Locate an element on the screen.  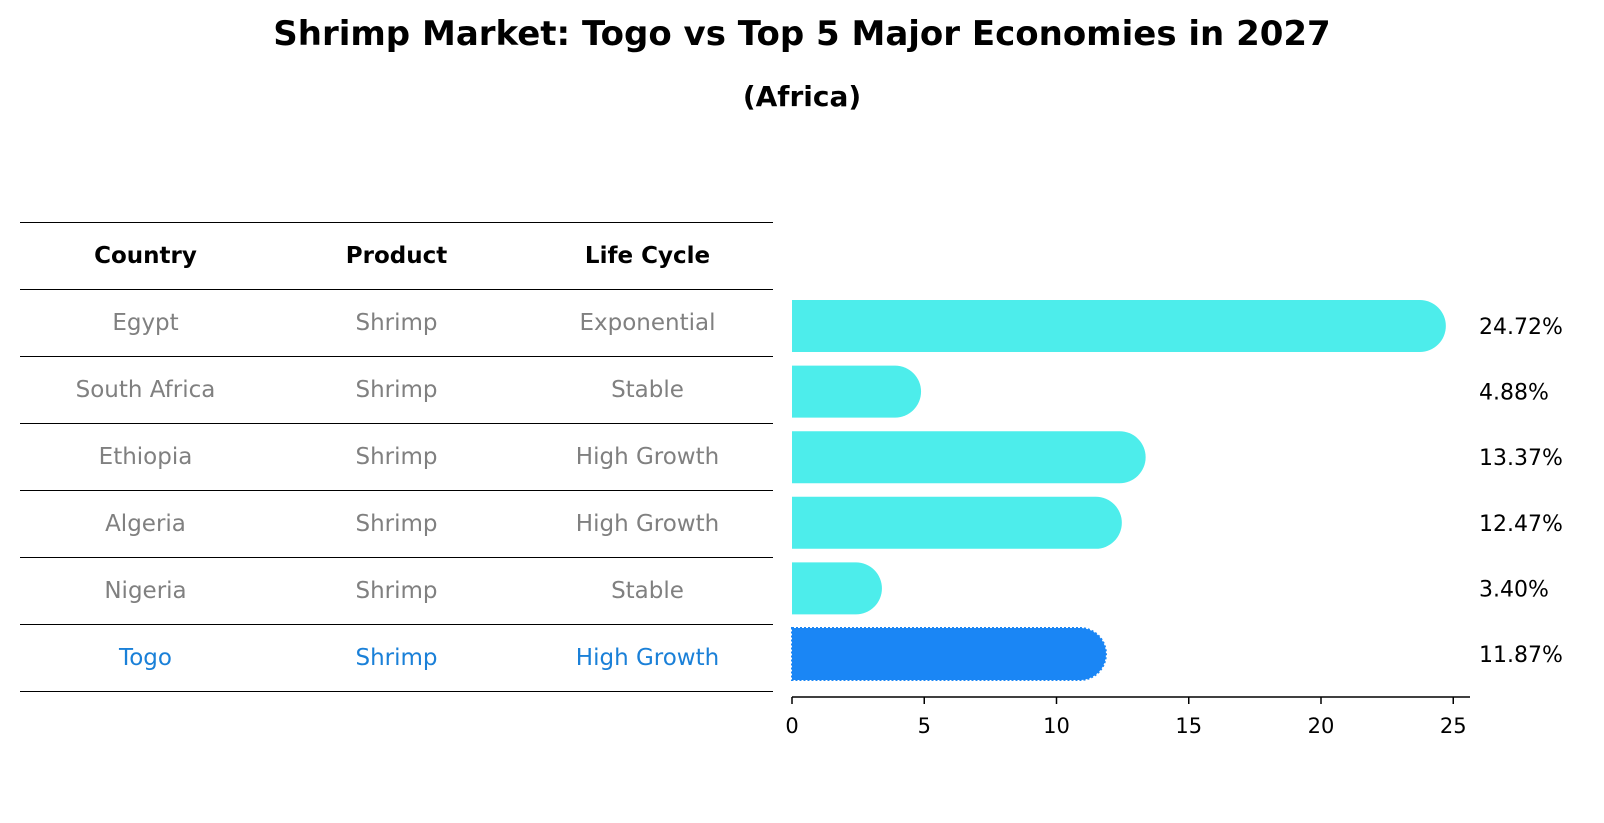
country-cell: Togo is located at coordinates (145, 658).